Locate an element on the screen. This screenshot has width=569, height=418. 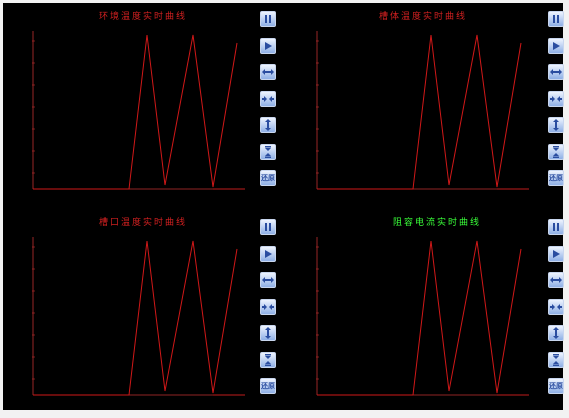
panel-title: 槽口温度实时曲线 is located at coordinates (143, 223).